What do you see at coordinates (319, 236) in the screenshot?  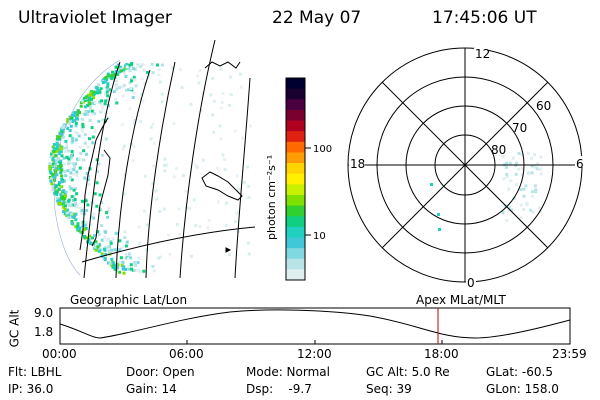 I see `colorbar-tick-10: 10` at bounding box center [319, 236].